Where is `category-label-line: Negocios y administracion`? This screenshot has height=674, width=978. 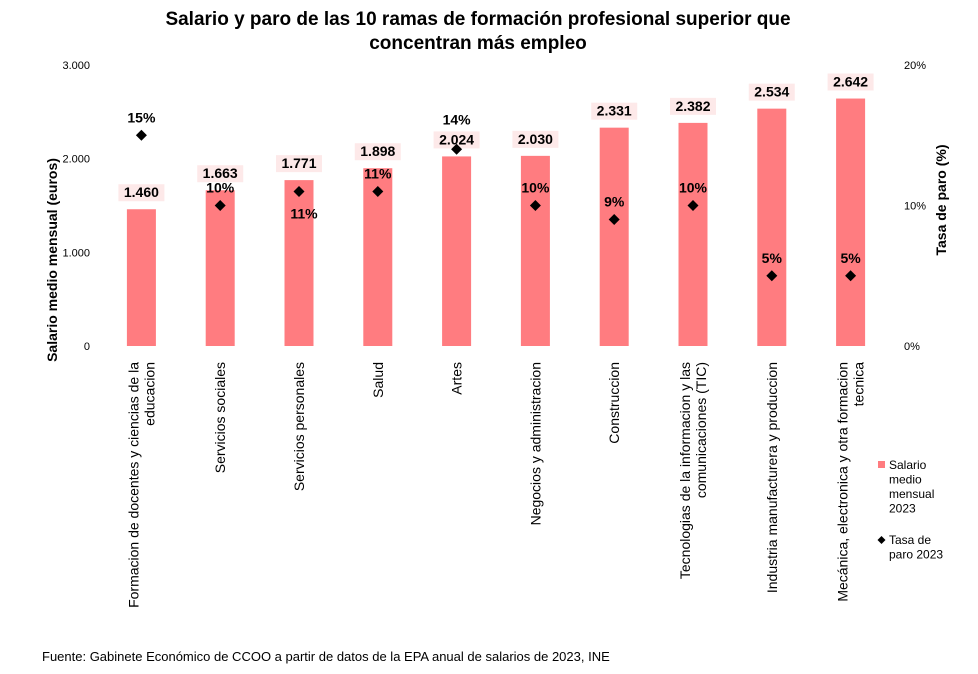
category-label-line: Negocios y administracion is located at coordinates (535, 443).